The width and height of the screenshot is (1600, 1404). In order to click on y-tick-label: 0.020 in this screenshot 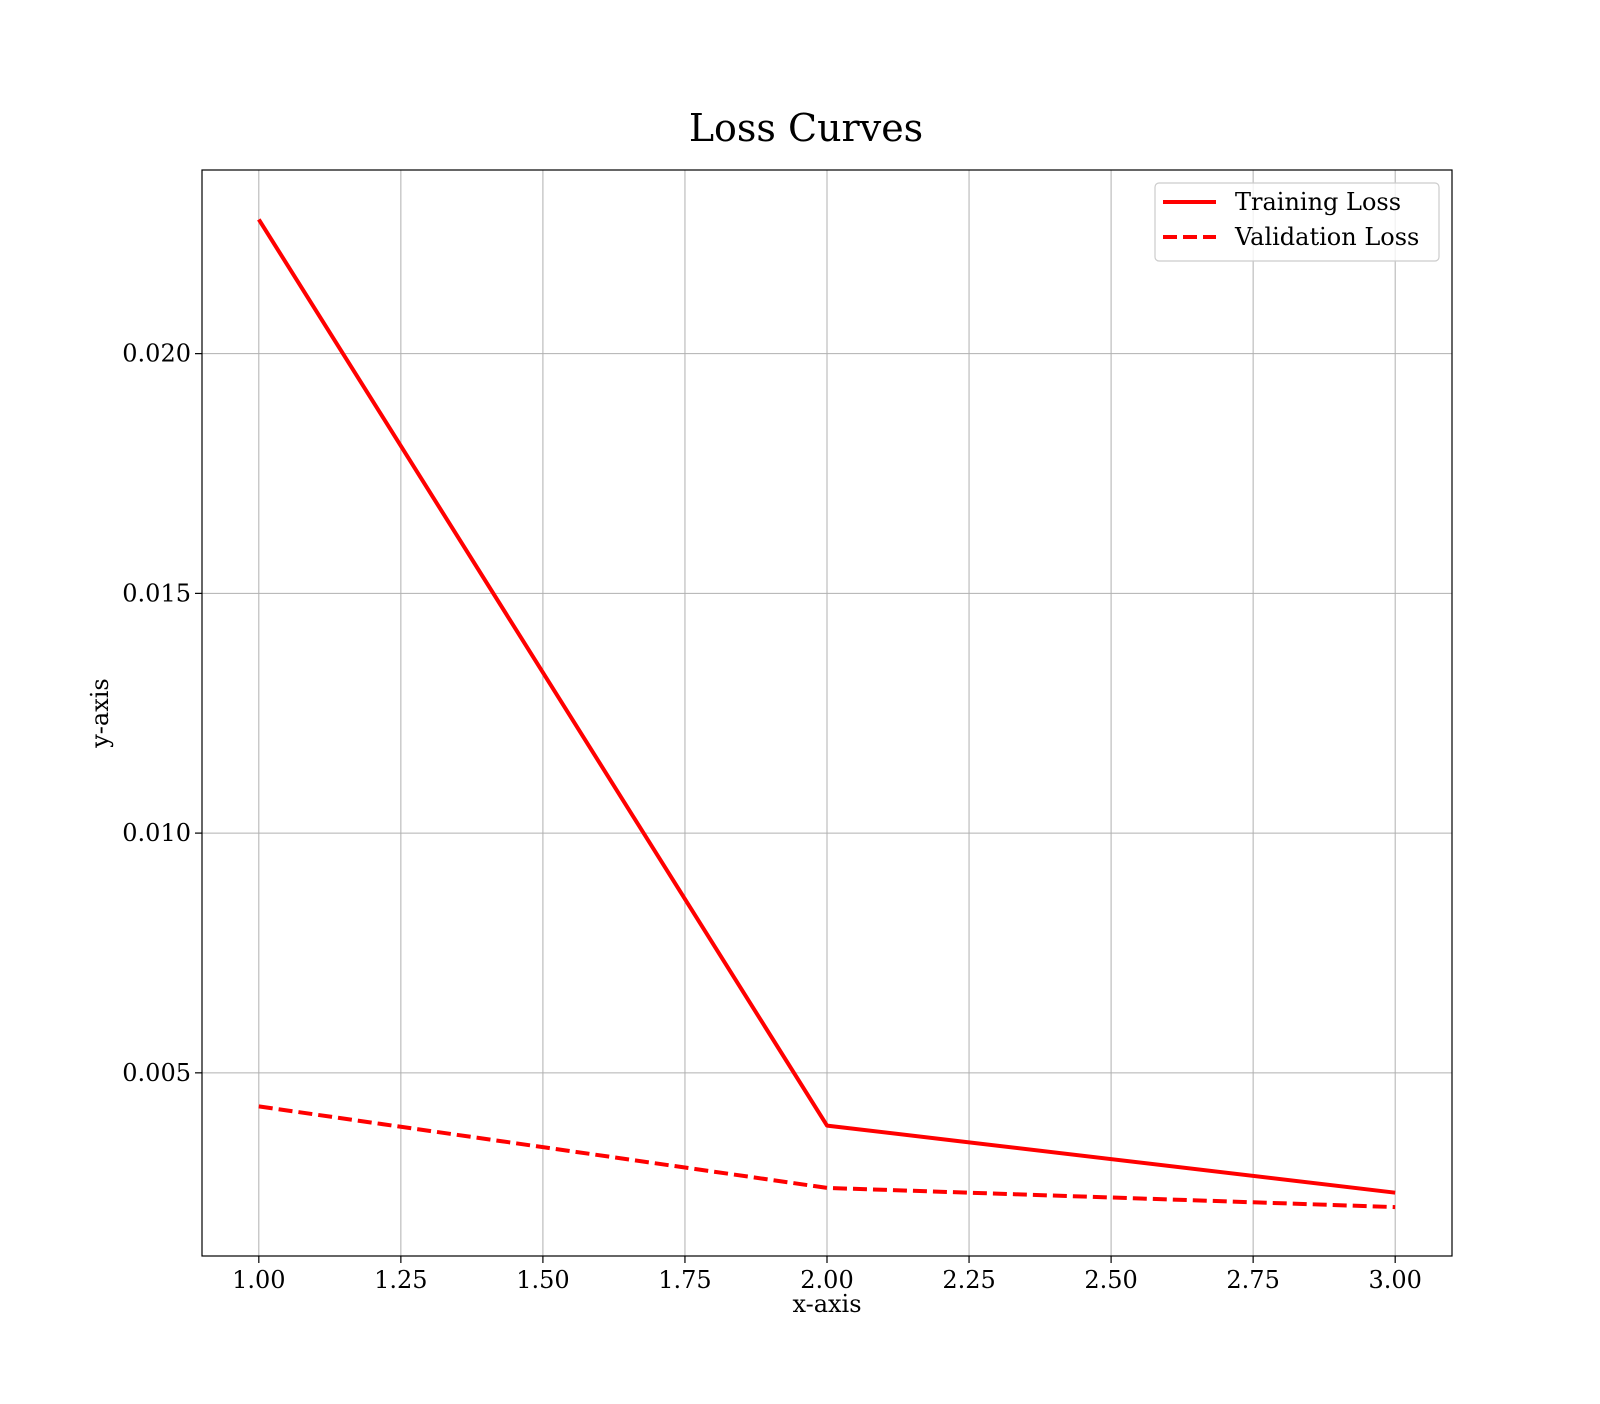, I will do `click(156, 354)`.